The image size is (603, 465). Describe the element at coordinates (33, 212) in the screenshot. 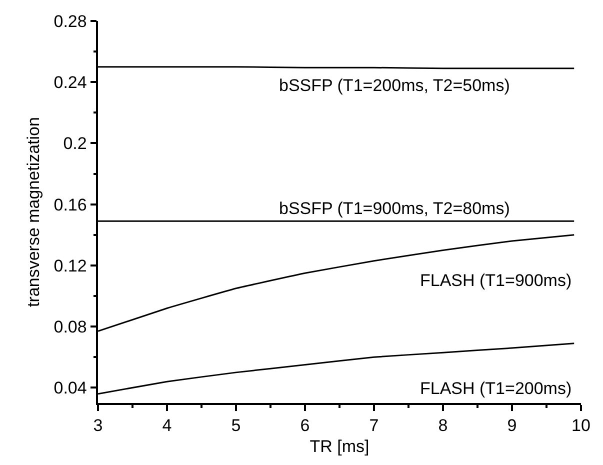

I see `y-axis-title: transverse magnetization` at that location.